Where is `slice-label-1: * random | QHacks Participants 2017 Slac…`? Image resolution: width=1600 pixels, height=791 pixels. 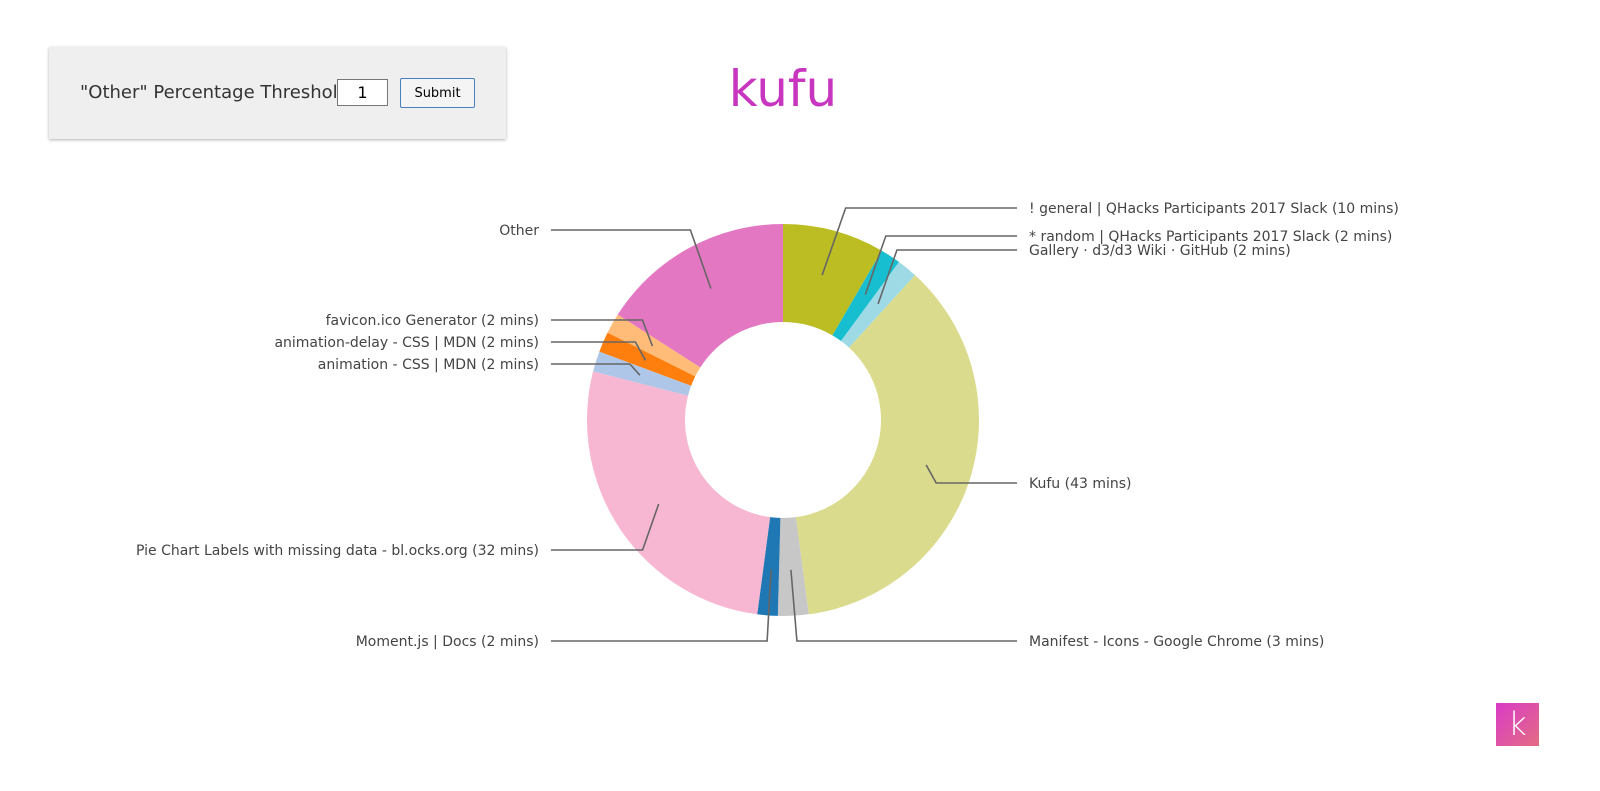
slice-label-1: * random | QHacks Participants 2017 Slac… is located at coordinates (1210, 237).